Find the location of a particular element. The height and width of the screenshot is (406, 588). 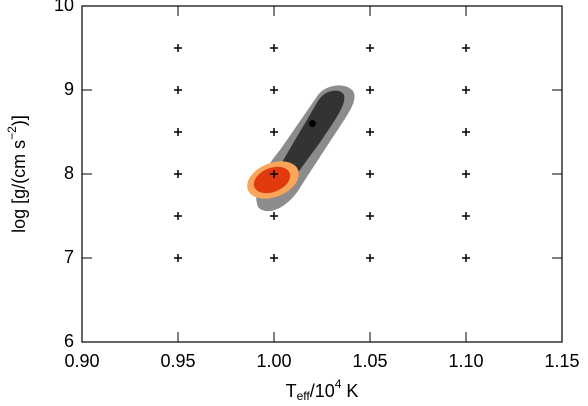

x-label-mid: /10 is located at coordinates (322, 391).